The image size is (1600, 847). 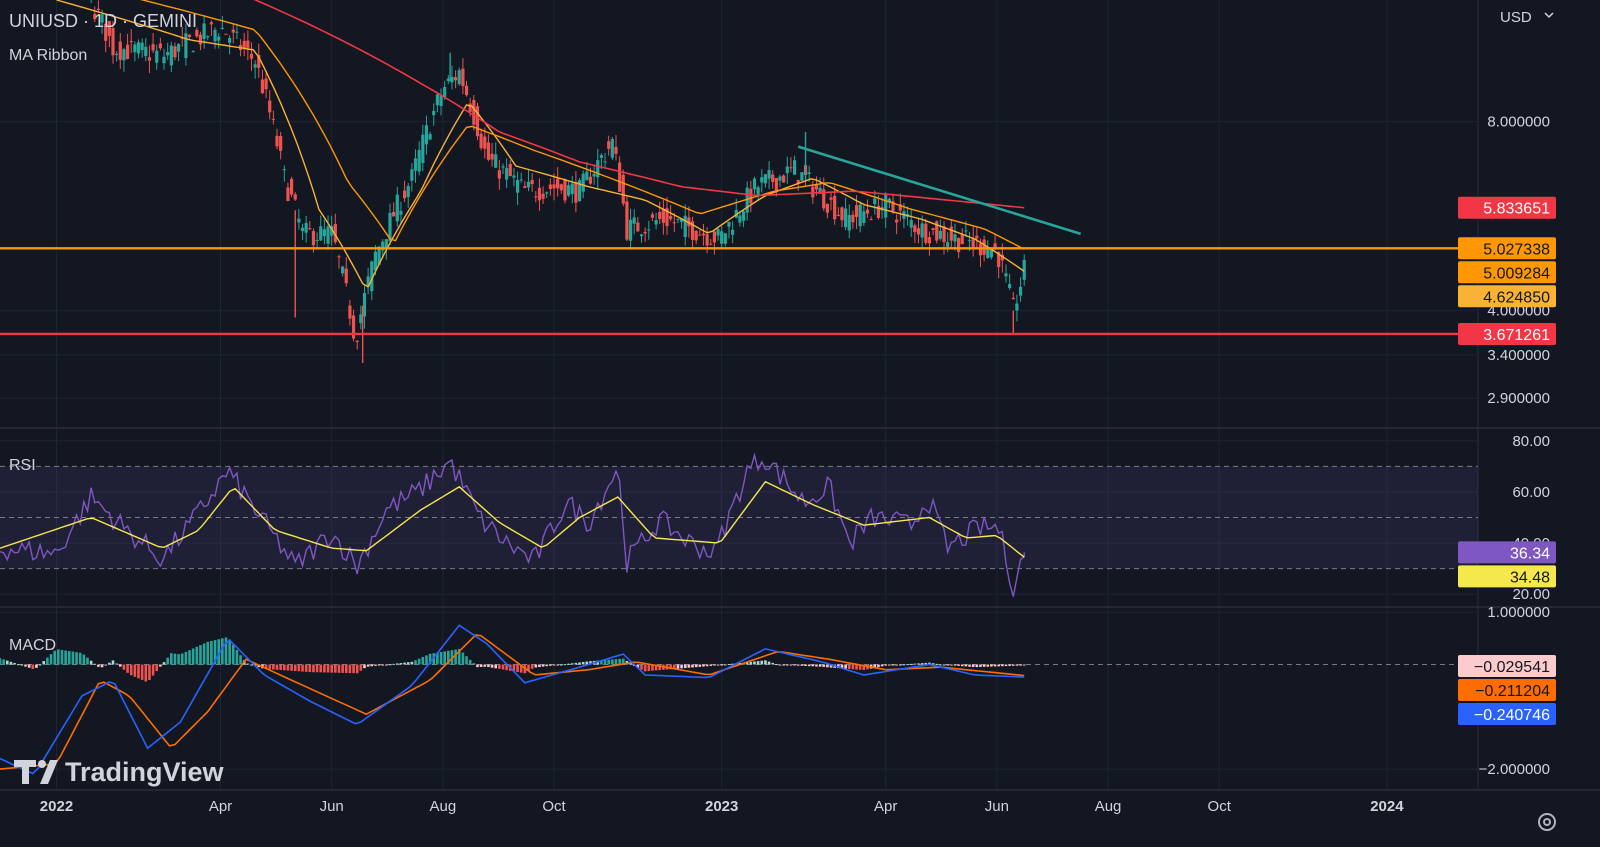 I want to click on rsi-axis-tick-label: 80.00, so click(x=1531, y=441).